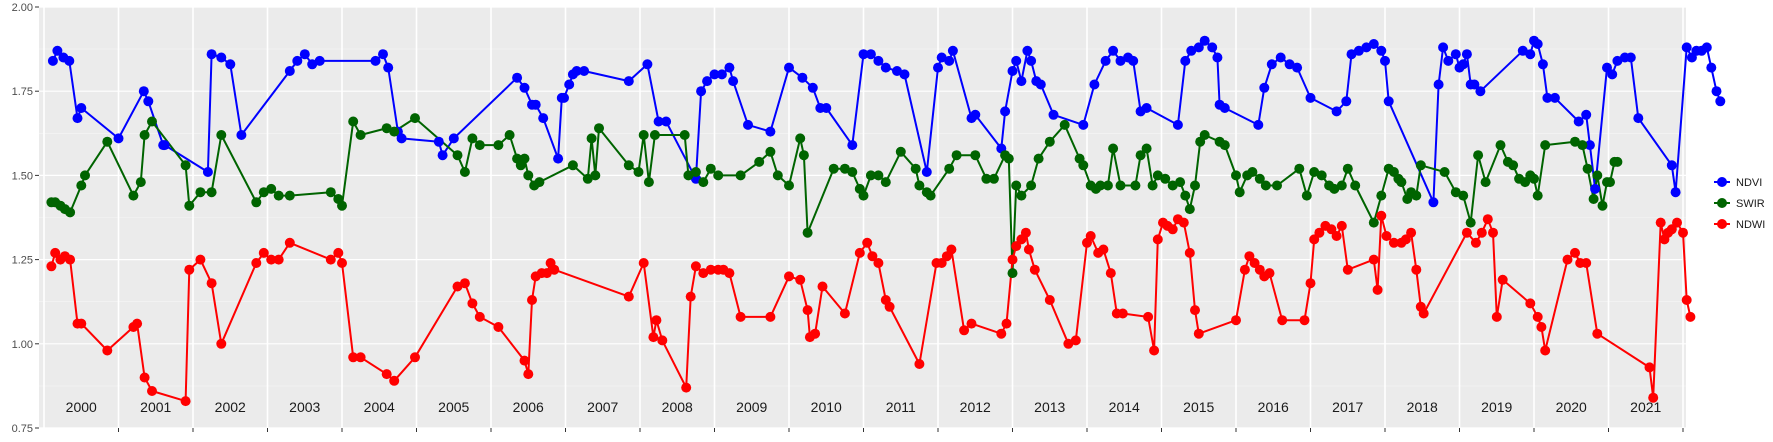  Describe the element at coordinates (1749, 183) in the screenshot. I see `legend-label: NDVI` at that location.